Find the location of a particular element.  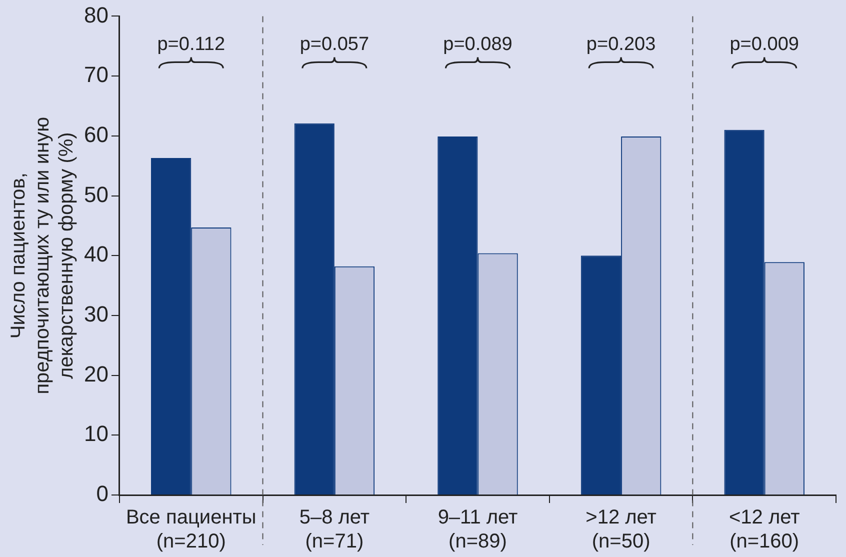

y-tick-label: 0 is located at coordinates (102, 493).